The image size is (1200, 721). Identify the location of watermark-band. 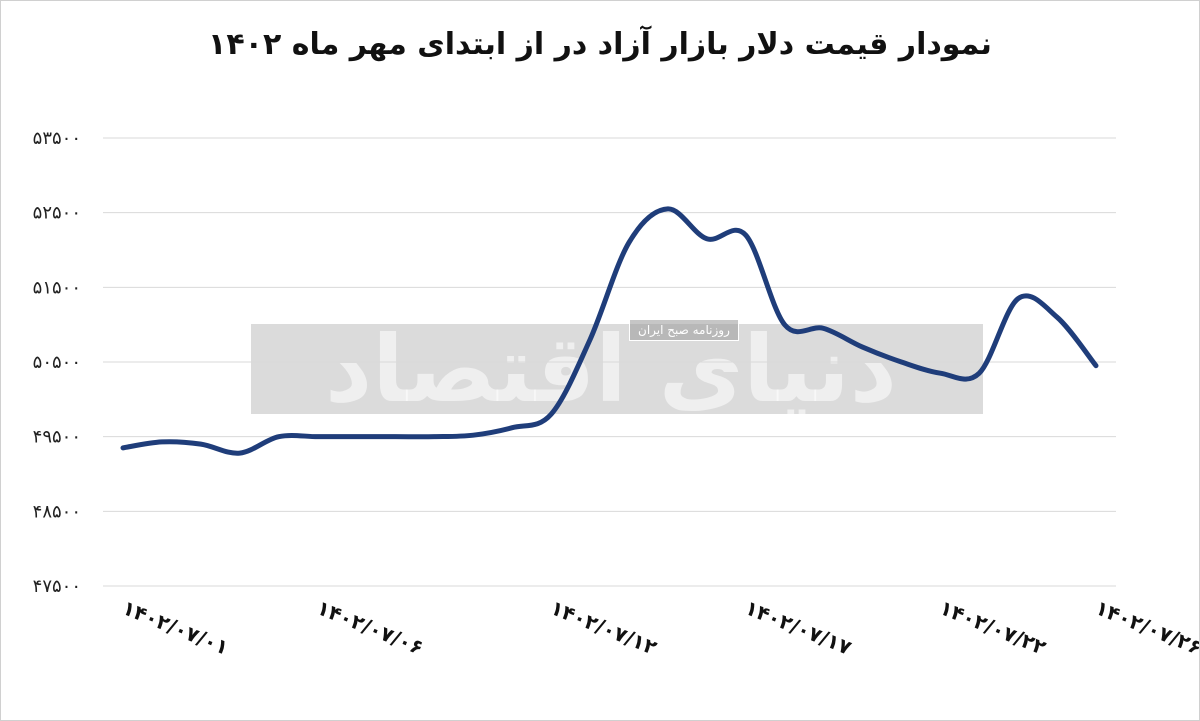
(617, 369).